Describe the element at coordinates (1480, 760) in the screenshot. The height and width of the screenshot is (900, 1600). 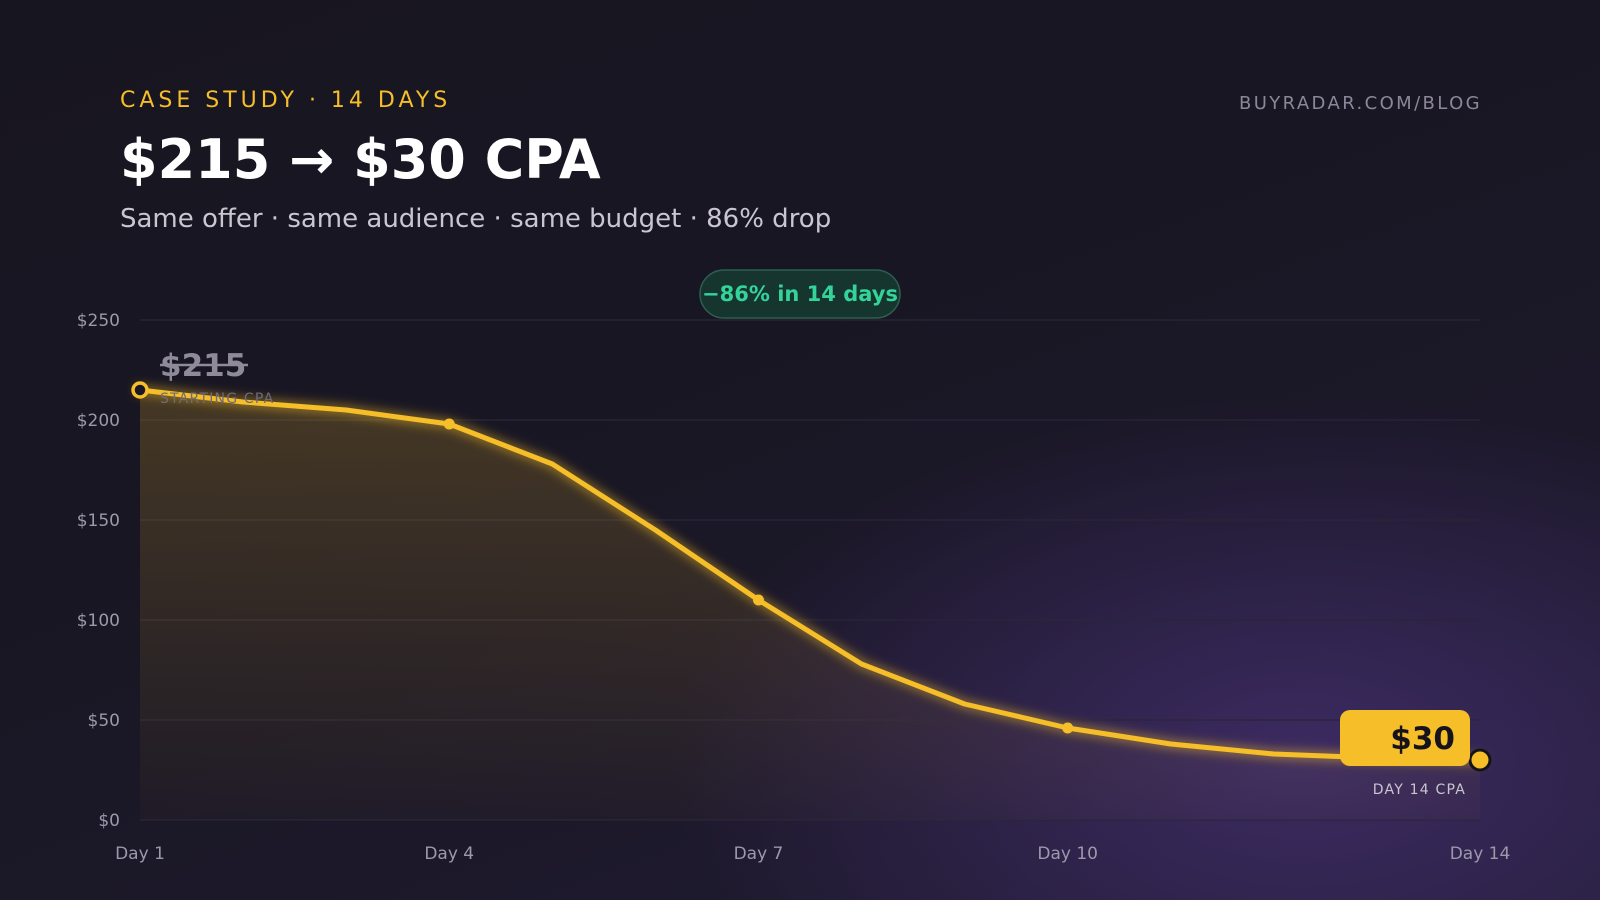
I see `end-point` at that location.